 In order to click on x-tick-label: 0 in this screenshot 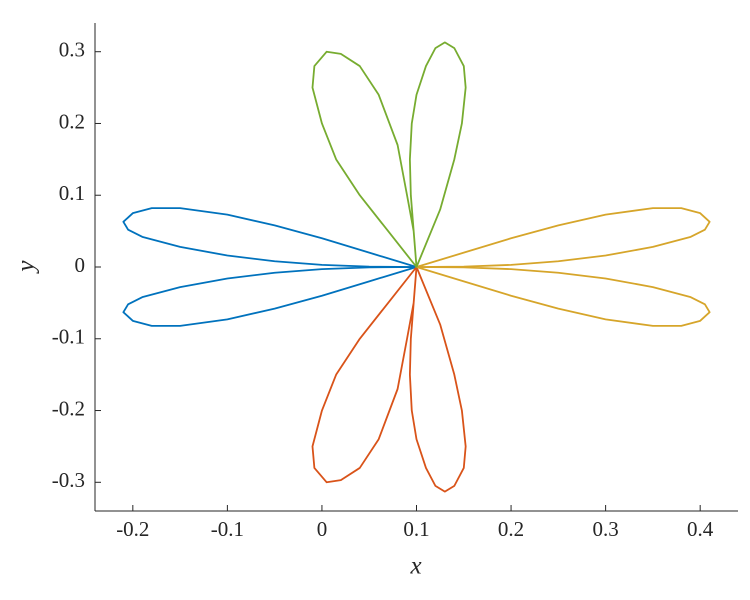, I will do `click(322, 529)`.